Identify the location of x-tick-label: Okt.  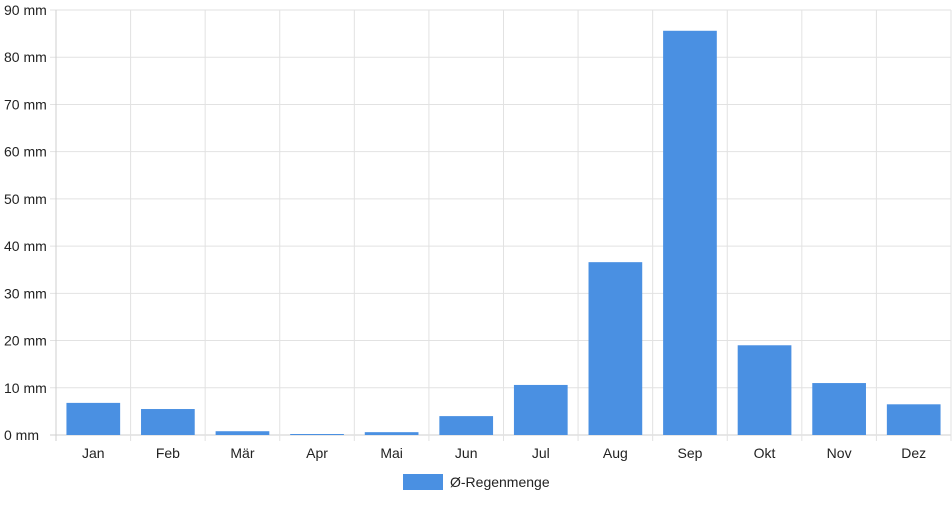
(765, 453).